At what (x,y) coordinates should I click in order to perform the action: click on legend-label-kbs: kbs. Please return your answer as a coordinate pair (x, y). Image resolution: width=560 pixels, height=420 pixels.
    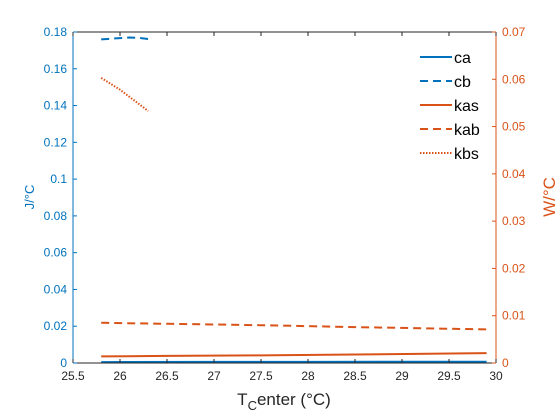
    Looking at the image, I should click on (466, 154).